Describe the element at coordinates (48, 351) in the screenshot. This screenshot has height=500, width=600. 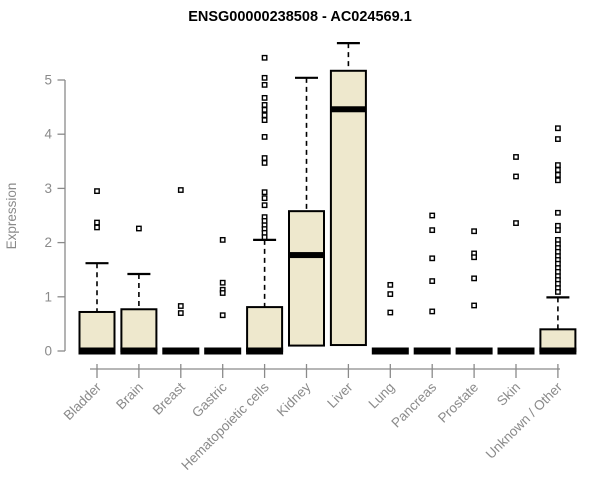
I see `y-tick-label: 0` at that location.